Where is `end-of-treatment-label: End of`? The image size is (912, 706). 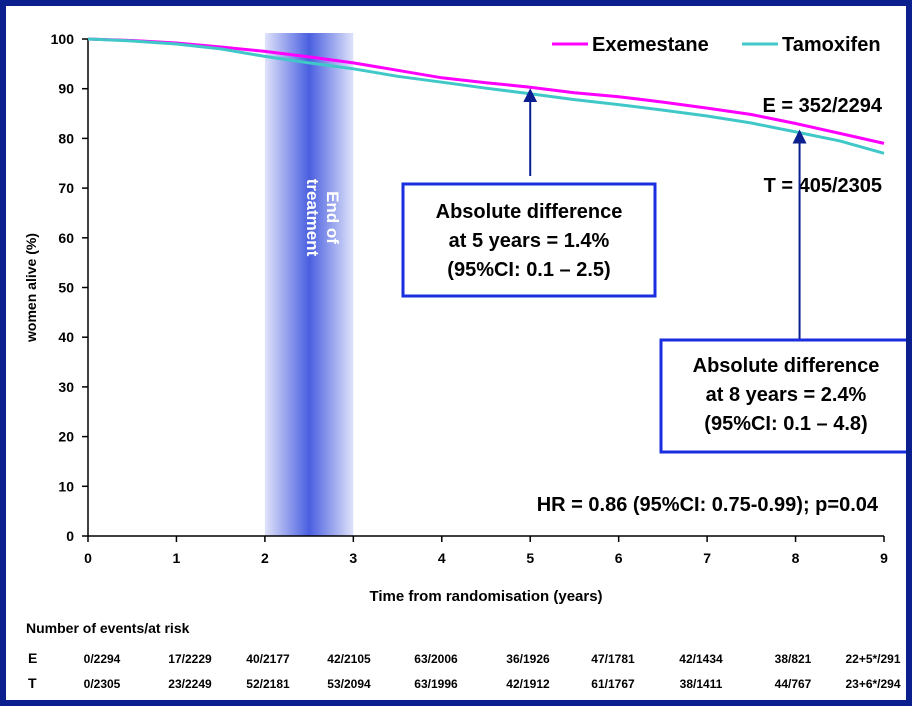
end-of-treatment-label: End of is located at coordinates (332, 217).